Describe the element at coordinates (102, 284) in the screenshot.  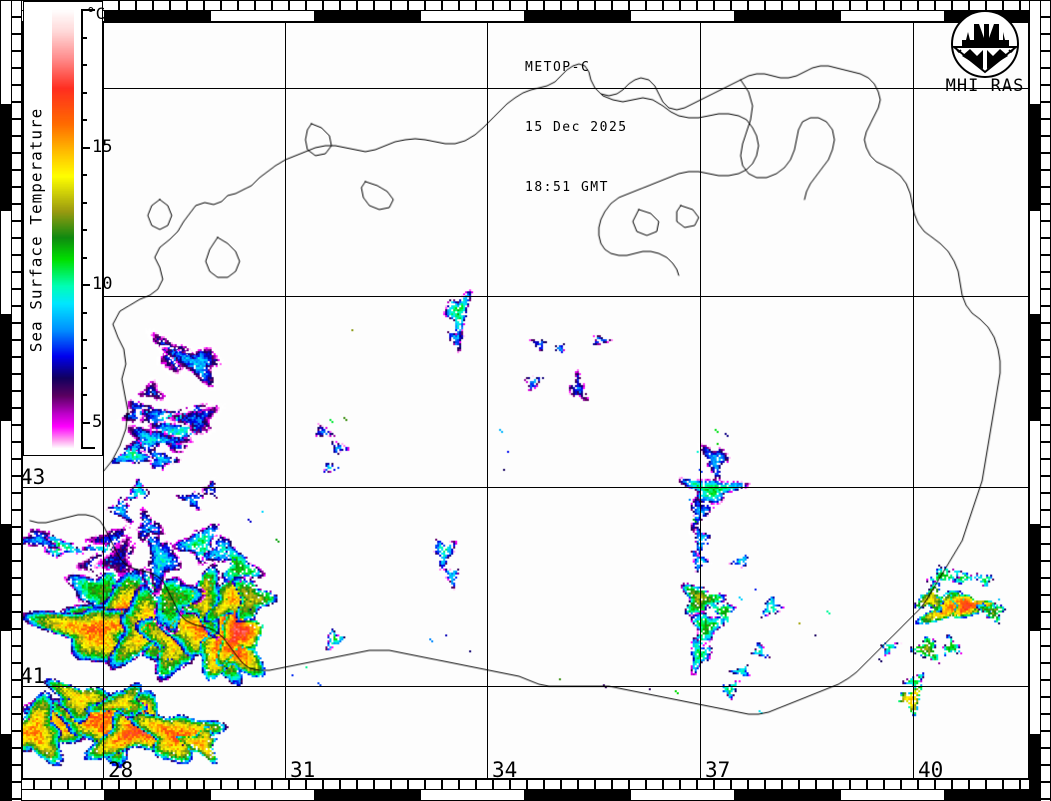
I see `colorbar-tick-label: 10` at that location.